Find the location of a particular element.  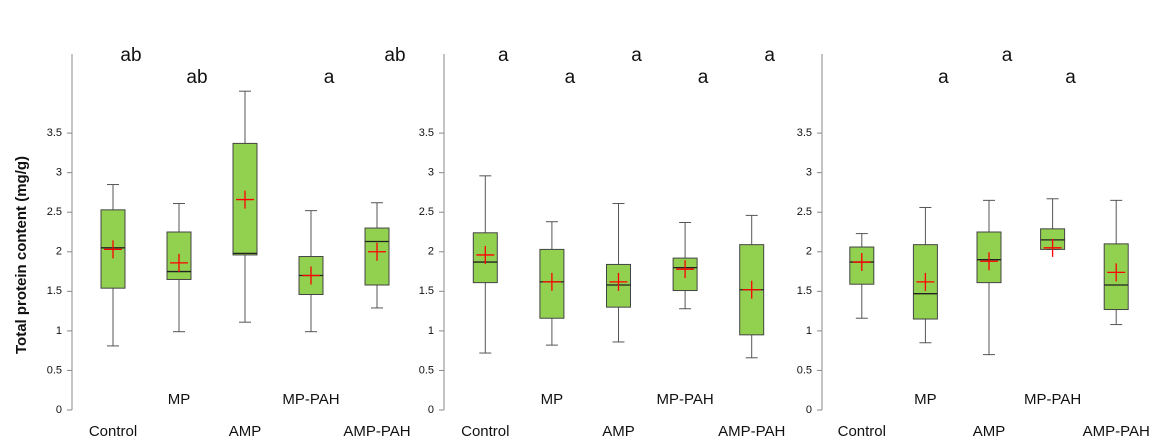

box is located at coordinates (1116, 277).